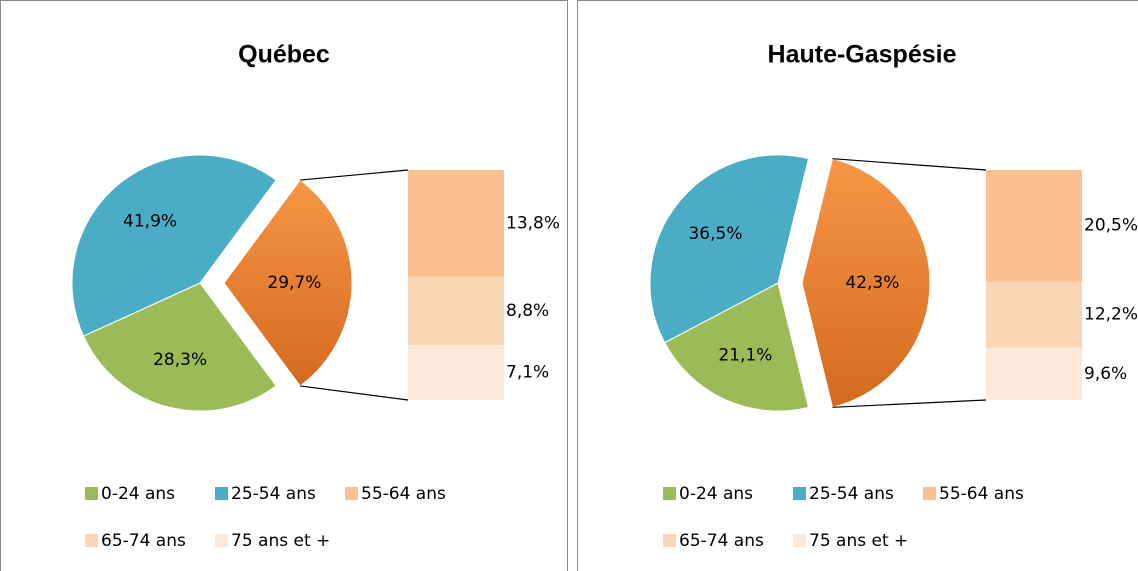 This screenshot has height=571, width=1138. Describe the element at coordinates (533, 223) in the screenshot. I see `bar-label: 13,8%` at that location.